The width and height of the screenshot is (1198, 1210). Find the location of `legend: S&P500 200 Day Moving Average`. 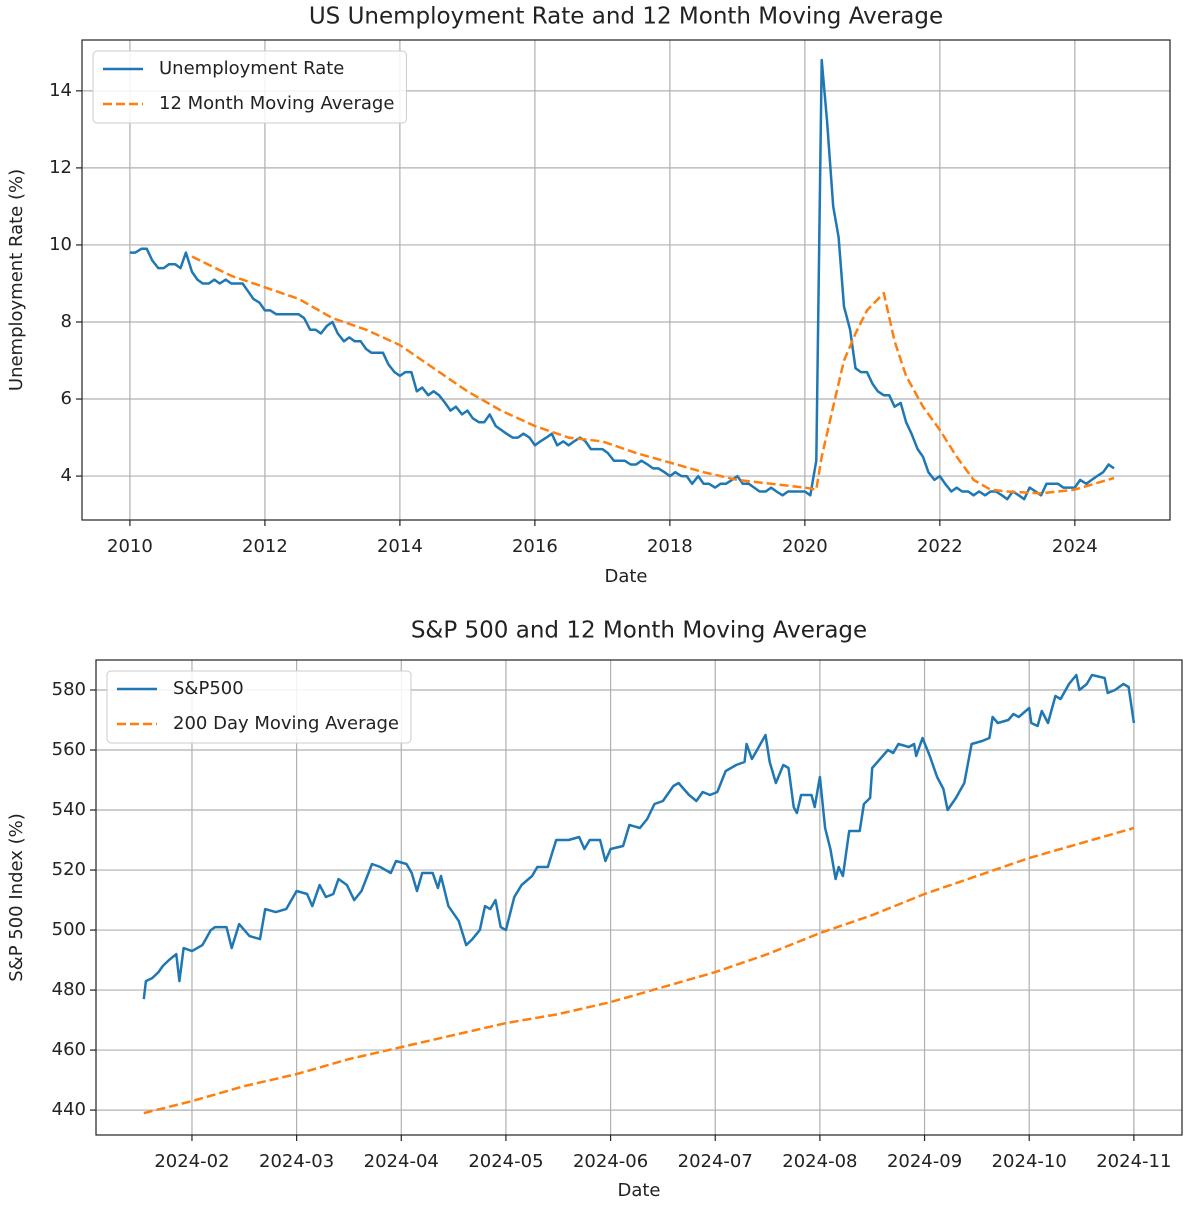

legend: S&P500 200 Day Moving Average is located at coordinates (259, 707).